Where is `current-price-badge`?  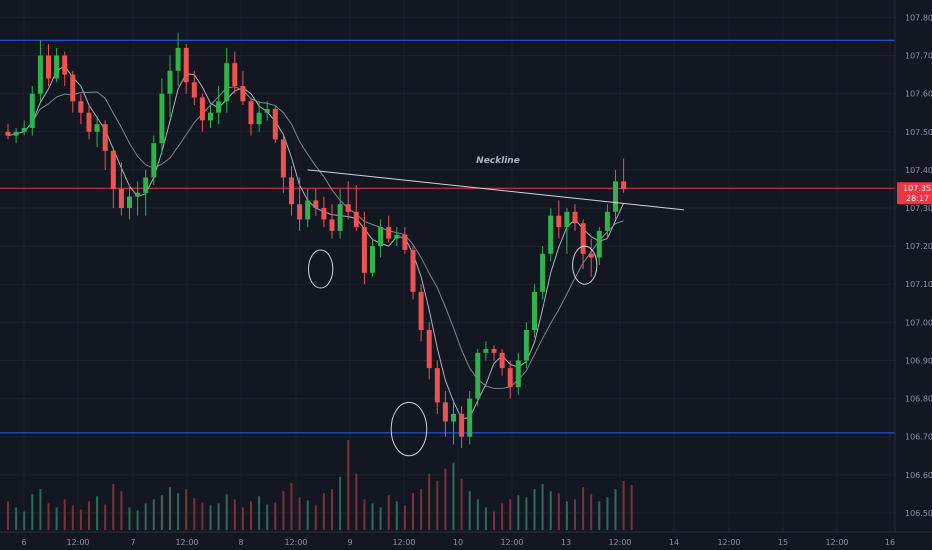
current-price-badge is located at coordinates (914, 193).